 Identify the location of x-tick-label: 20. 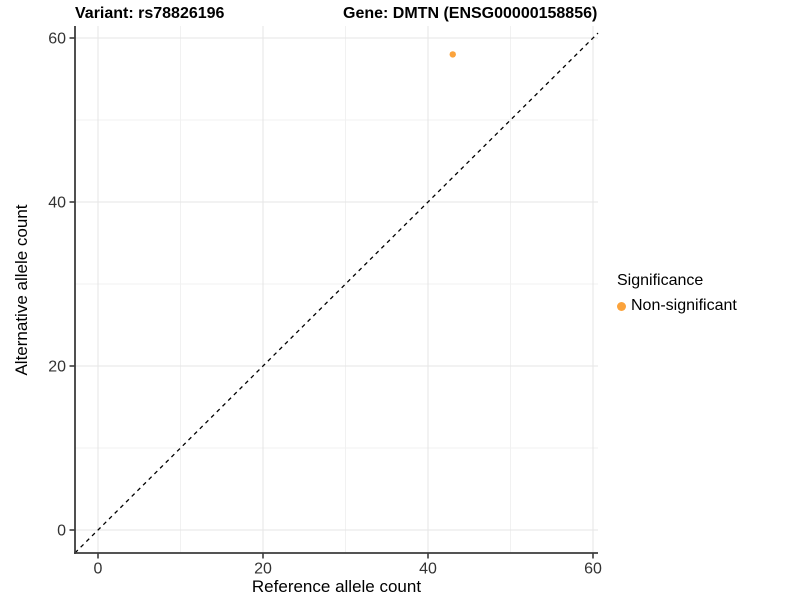
(263, 569).